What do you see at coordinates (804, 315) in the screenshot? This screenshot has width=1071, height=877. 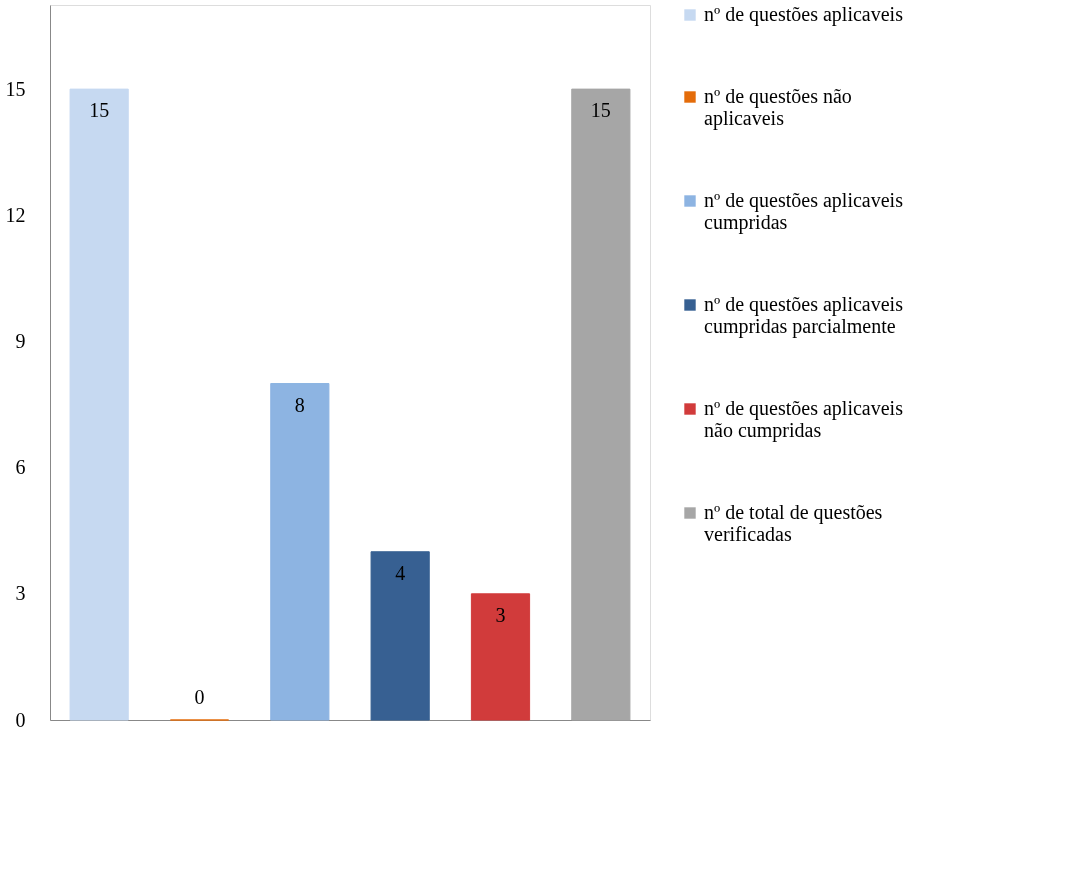 I see `legend-label: nº de questões aplicaveis cumpridas parcialmente` at bounding box center [804, 315].